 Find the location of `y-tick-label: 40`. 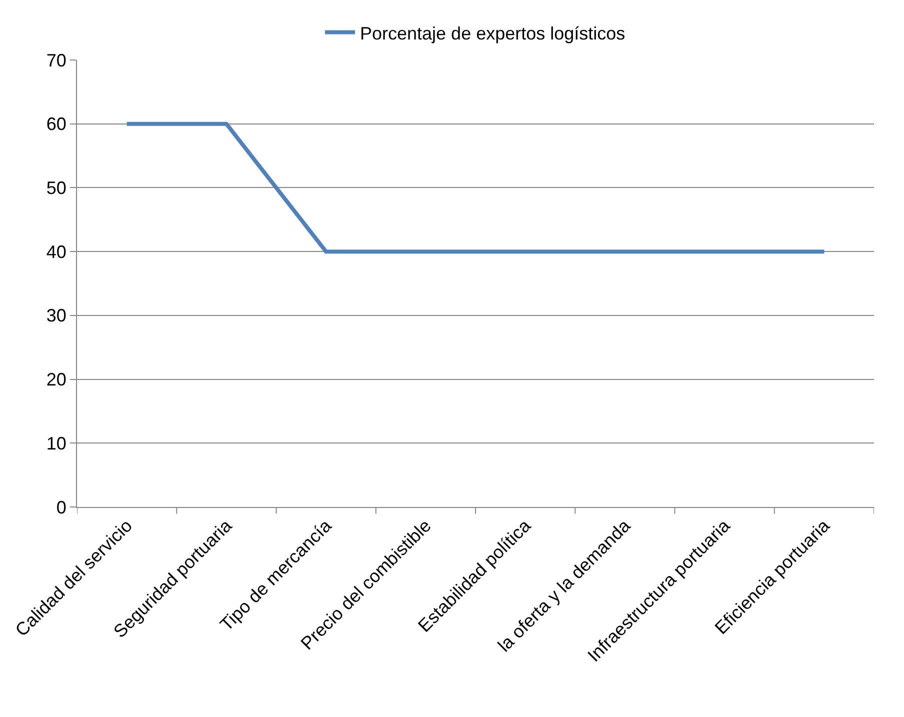

y-tick-label: 40 is located at coordinates (56, 252).